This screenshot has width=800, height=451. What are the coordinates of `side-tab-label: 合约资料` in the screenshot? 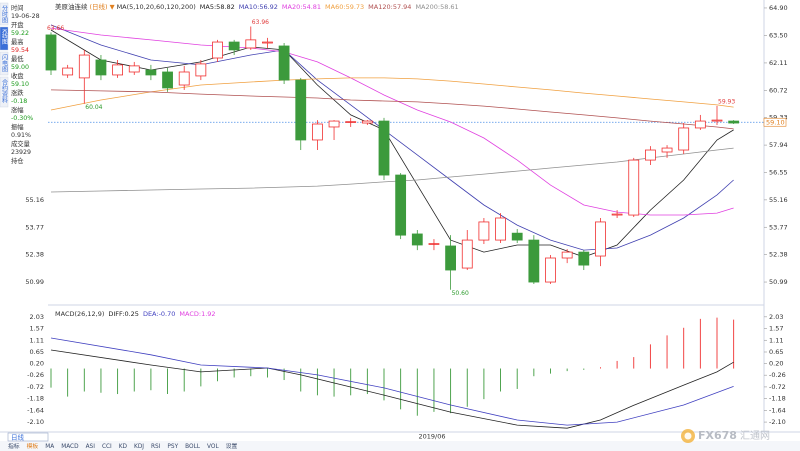 It's located at (4, 91).